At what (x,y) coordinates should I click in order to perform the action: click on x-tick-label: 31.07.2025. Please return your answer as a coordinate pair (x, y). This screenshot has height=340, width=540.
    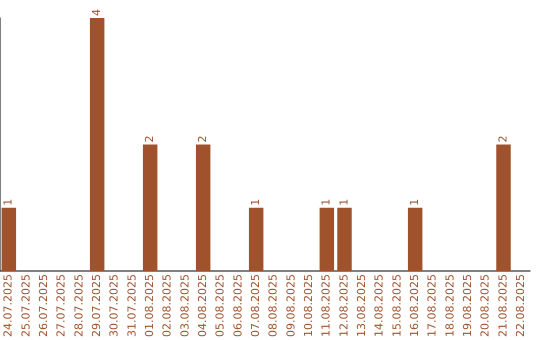
    Looking at the image, I should click on (131, 306).